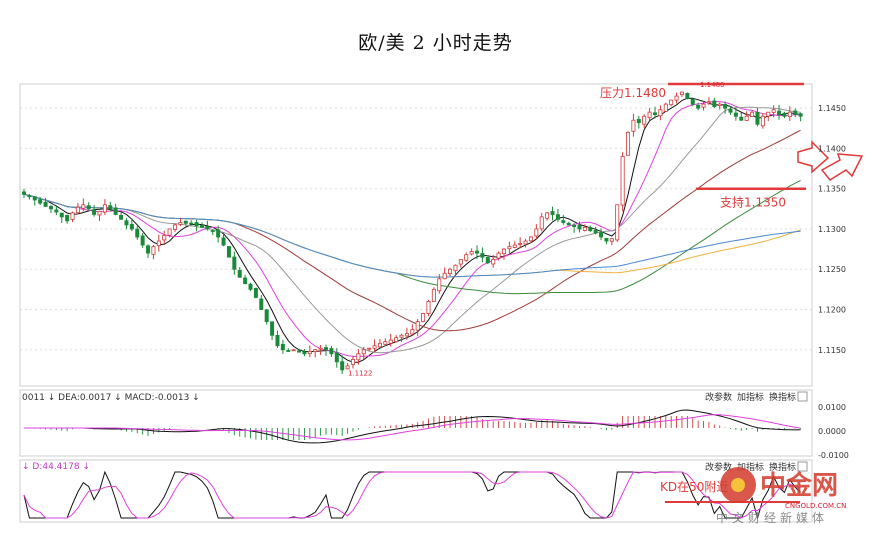 The height and width of the screenshot is (535, 871). I want to click on kd-button-0: 改参数, so click(718, 467).